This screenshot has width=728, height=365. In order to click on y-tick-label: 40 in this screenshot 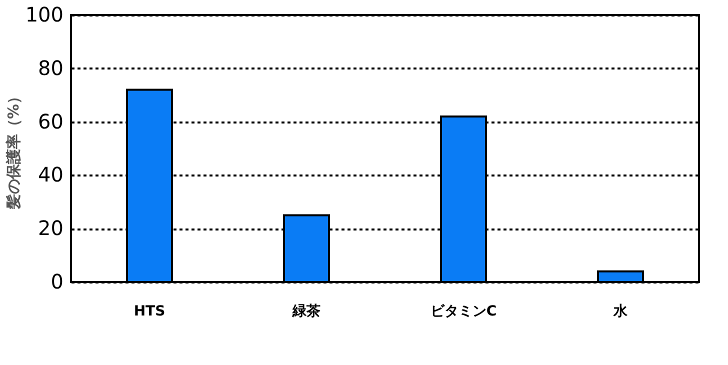, I will do `click(51, 174)`.